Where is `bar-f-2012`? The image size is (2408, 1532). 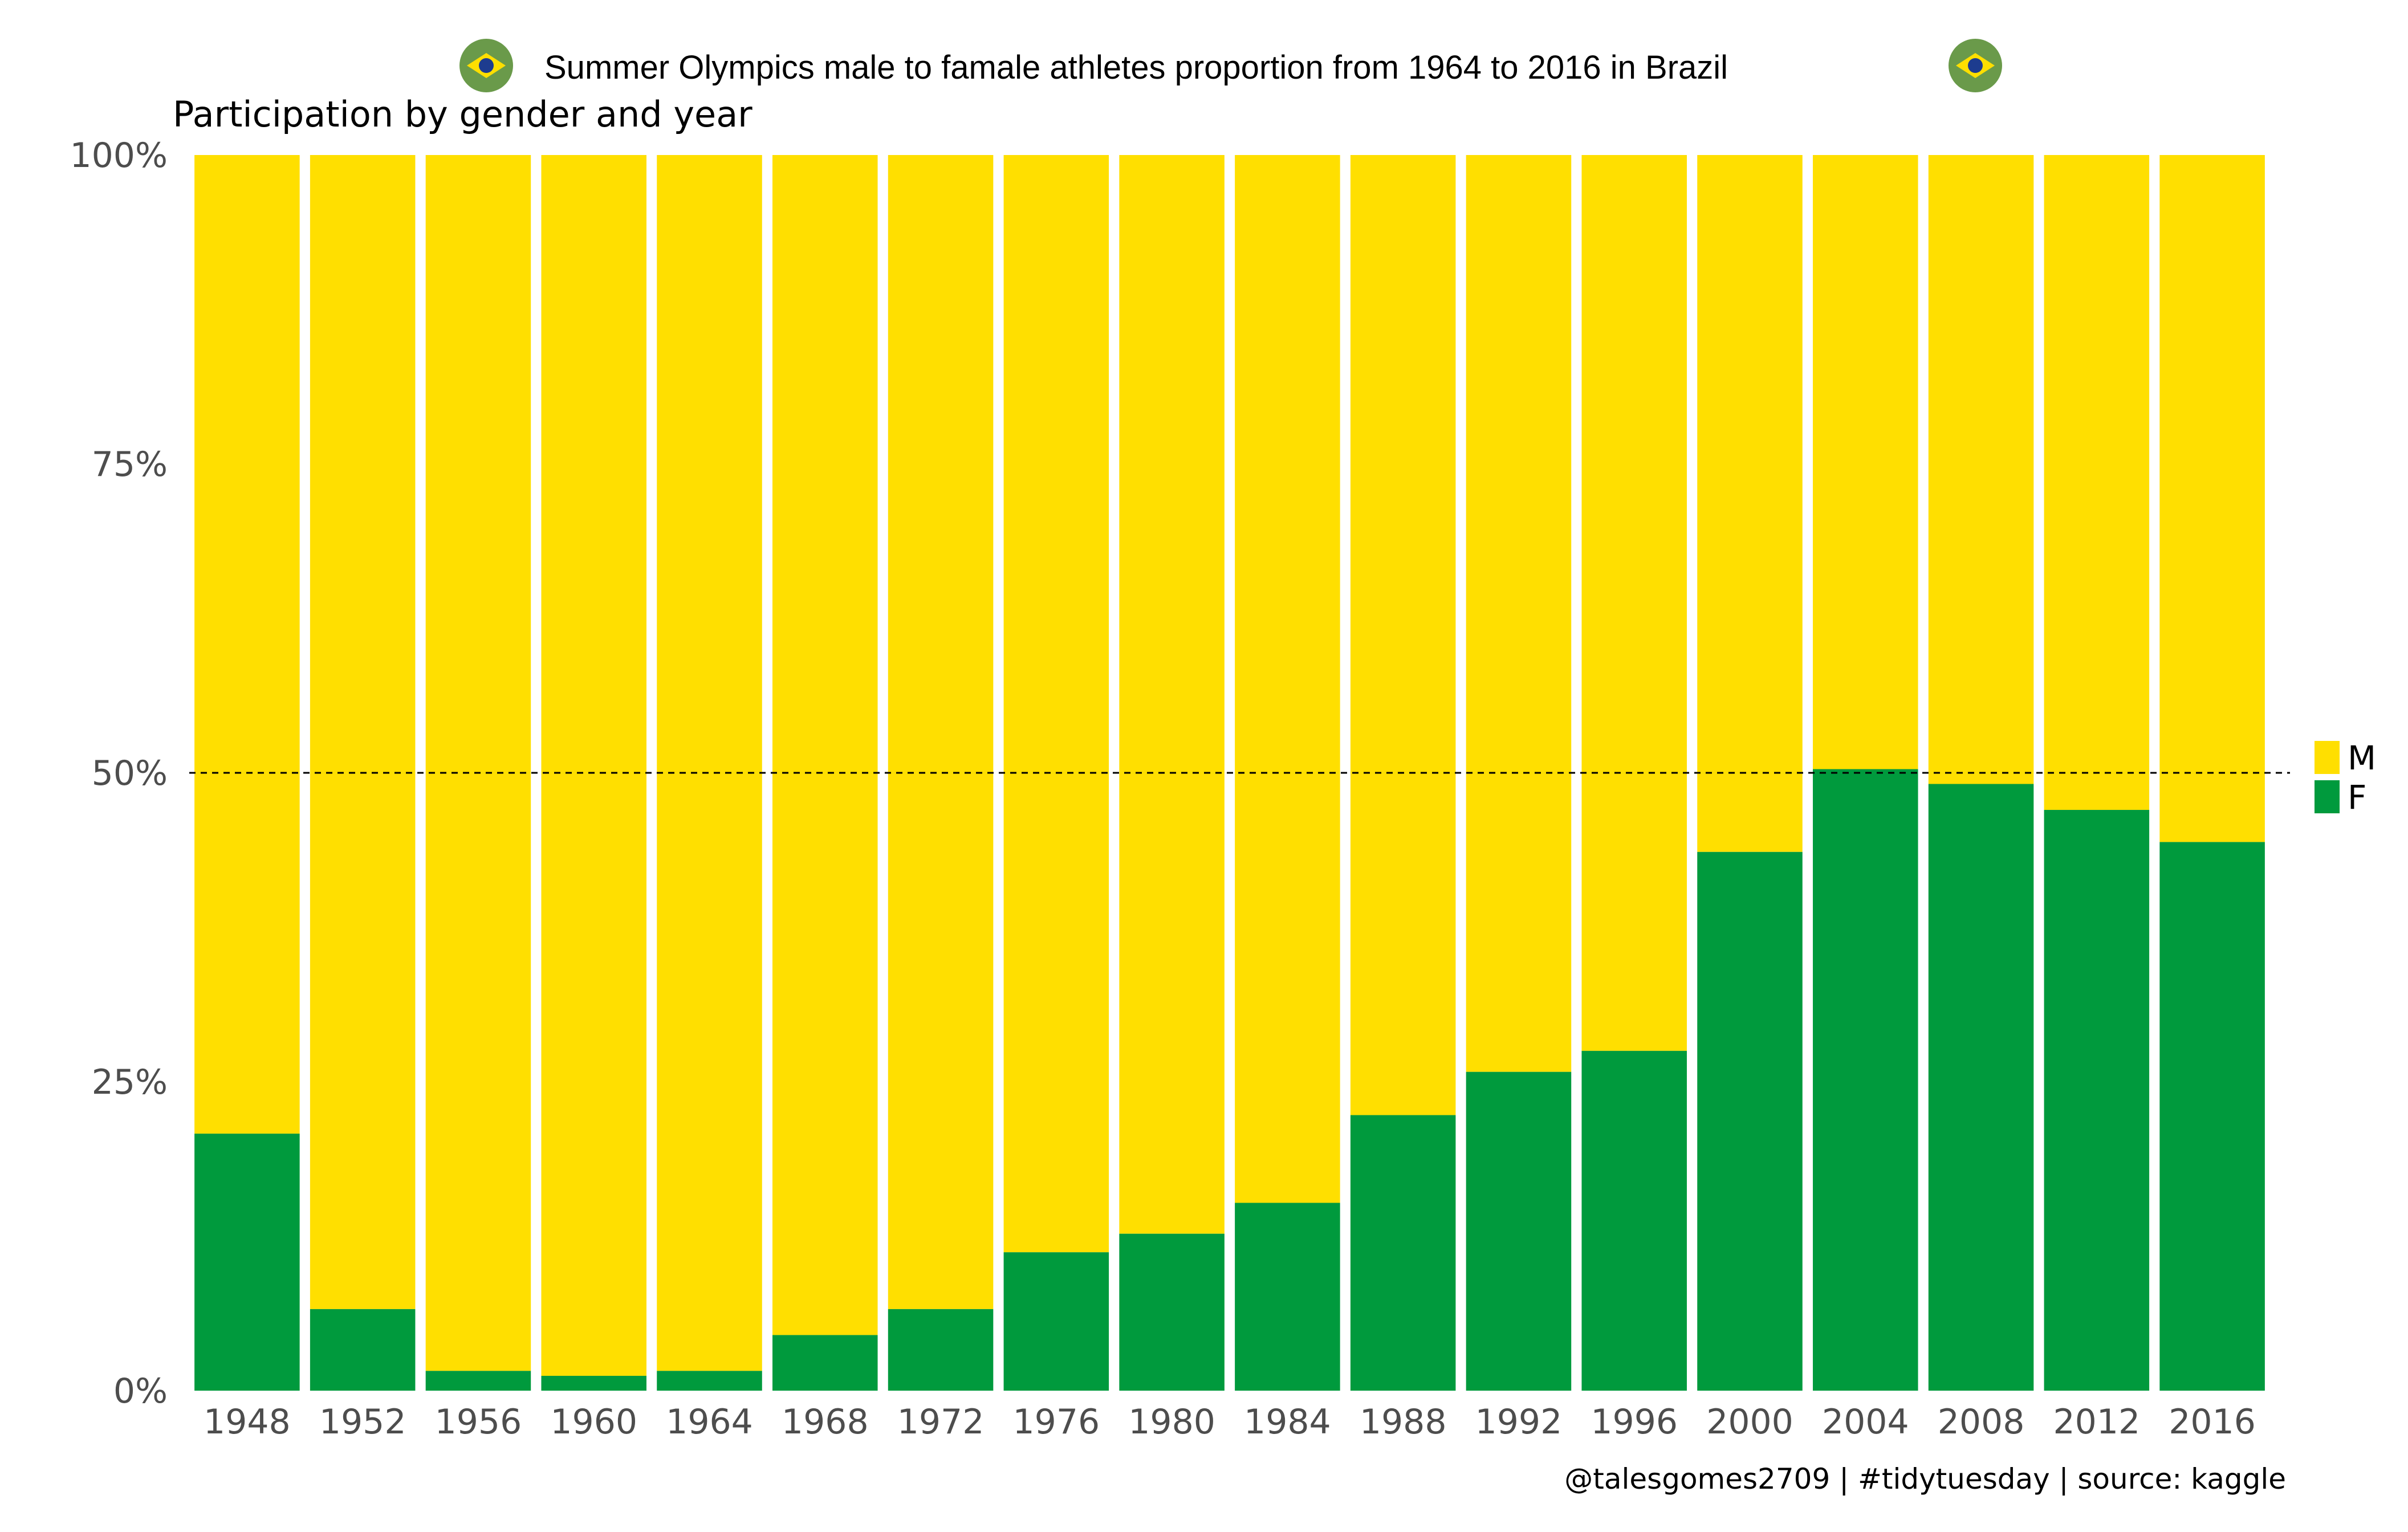
bar-f-2012 is located at coordinates (2097, 1100).